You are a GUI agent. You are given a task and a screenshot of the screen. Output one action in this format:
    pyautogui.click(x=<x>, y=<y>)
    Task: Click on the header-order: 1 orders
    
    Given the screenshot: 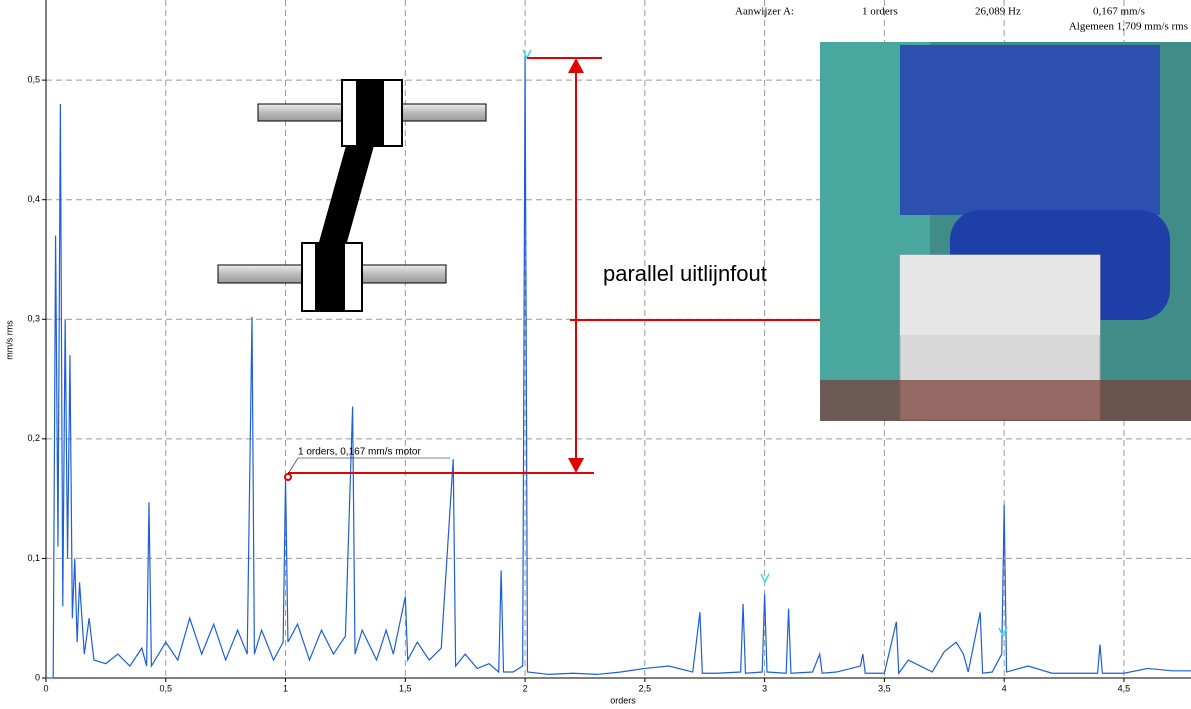 What is the action you would take?
    pyautogui.click(x=880, y=12)
    